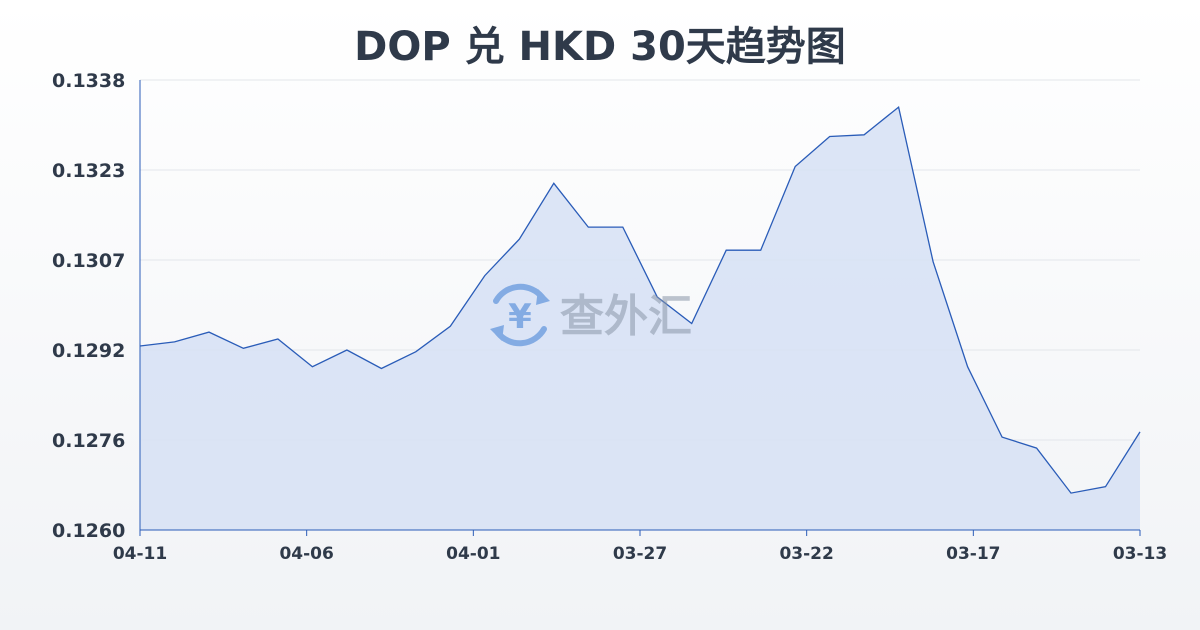 This screenshot has height=630, width=1200. What do you see at coordinates (806, 554) in the screenshot?
I see `x-tick-label: 03-22` at bounding box center [806, 554].